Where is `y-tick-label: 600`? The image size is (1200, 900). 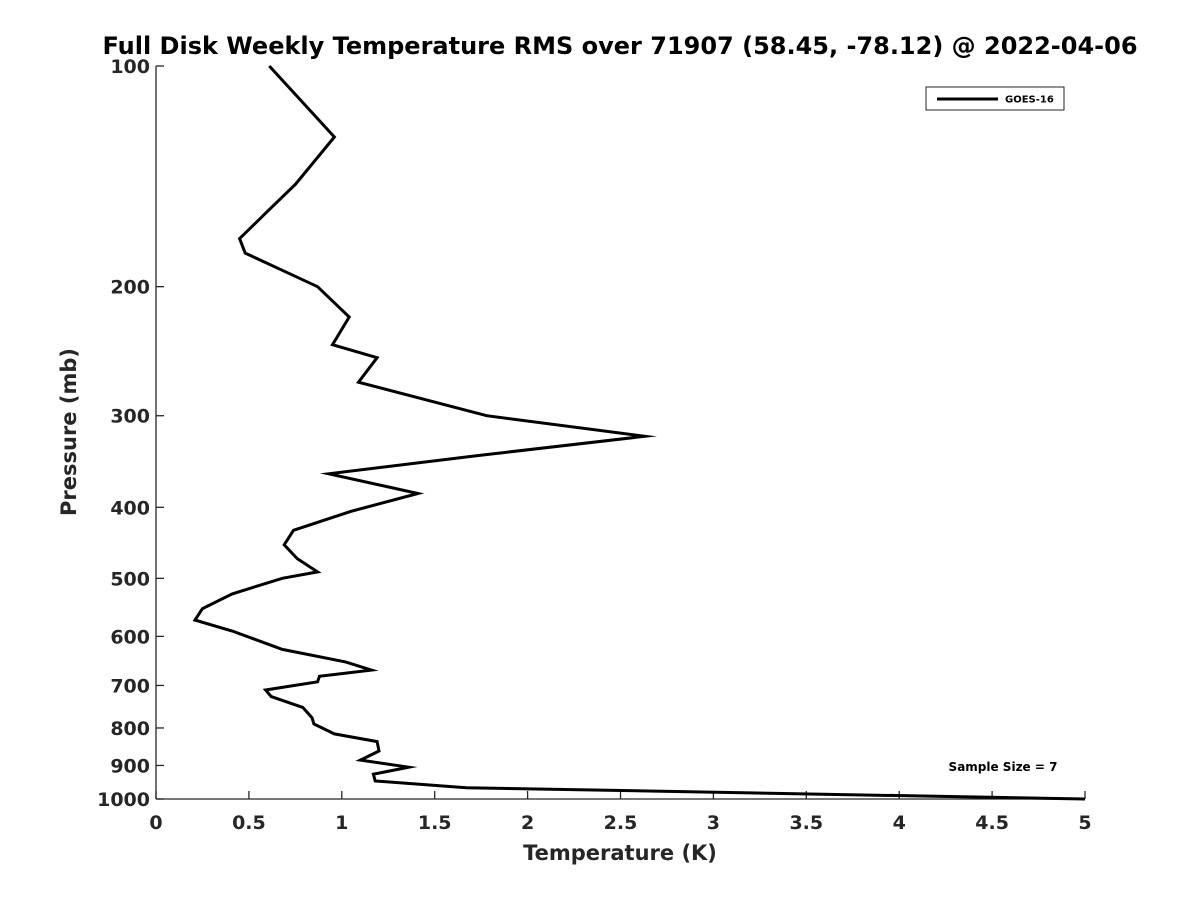 y-tick-label: 600 is located at coordinates (130, 637).